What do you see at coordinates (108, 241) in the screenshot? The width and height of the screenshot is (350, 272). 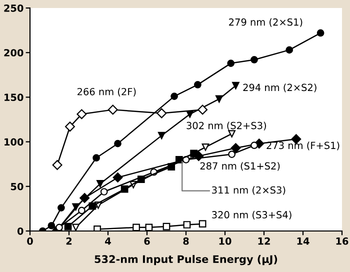 I see `x-tick-label: 4` at bounding box center [108, 241].